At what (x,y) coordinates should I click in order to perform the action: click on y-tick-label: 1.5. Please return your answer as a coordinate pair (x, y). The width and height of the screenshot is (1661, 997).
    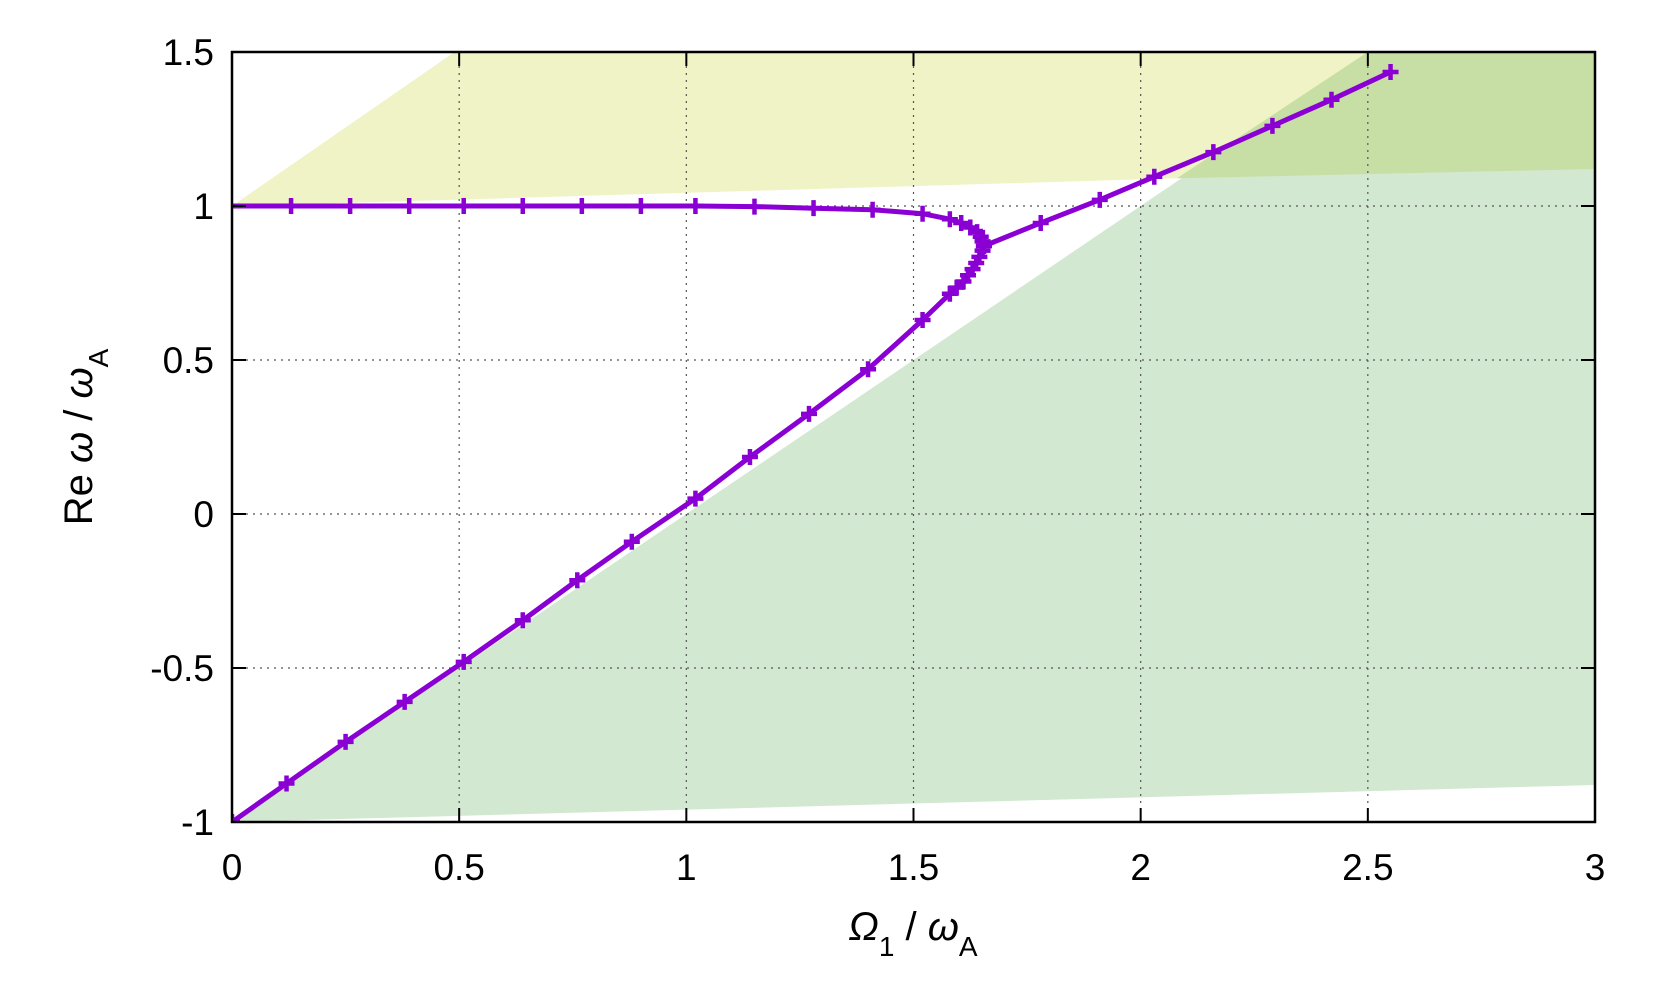
    Looking at the image, I should click on (188, 52).